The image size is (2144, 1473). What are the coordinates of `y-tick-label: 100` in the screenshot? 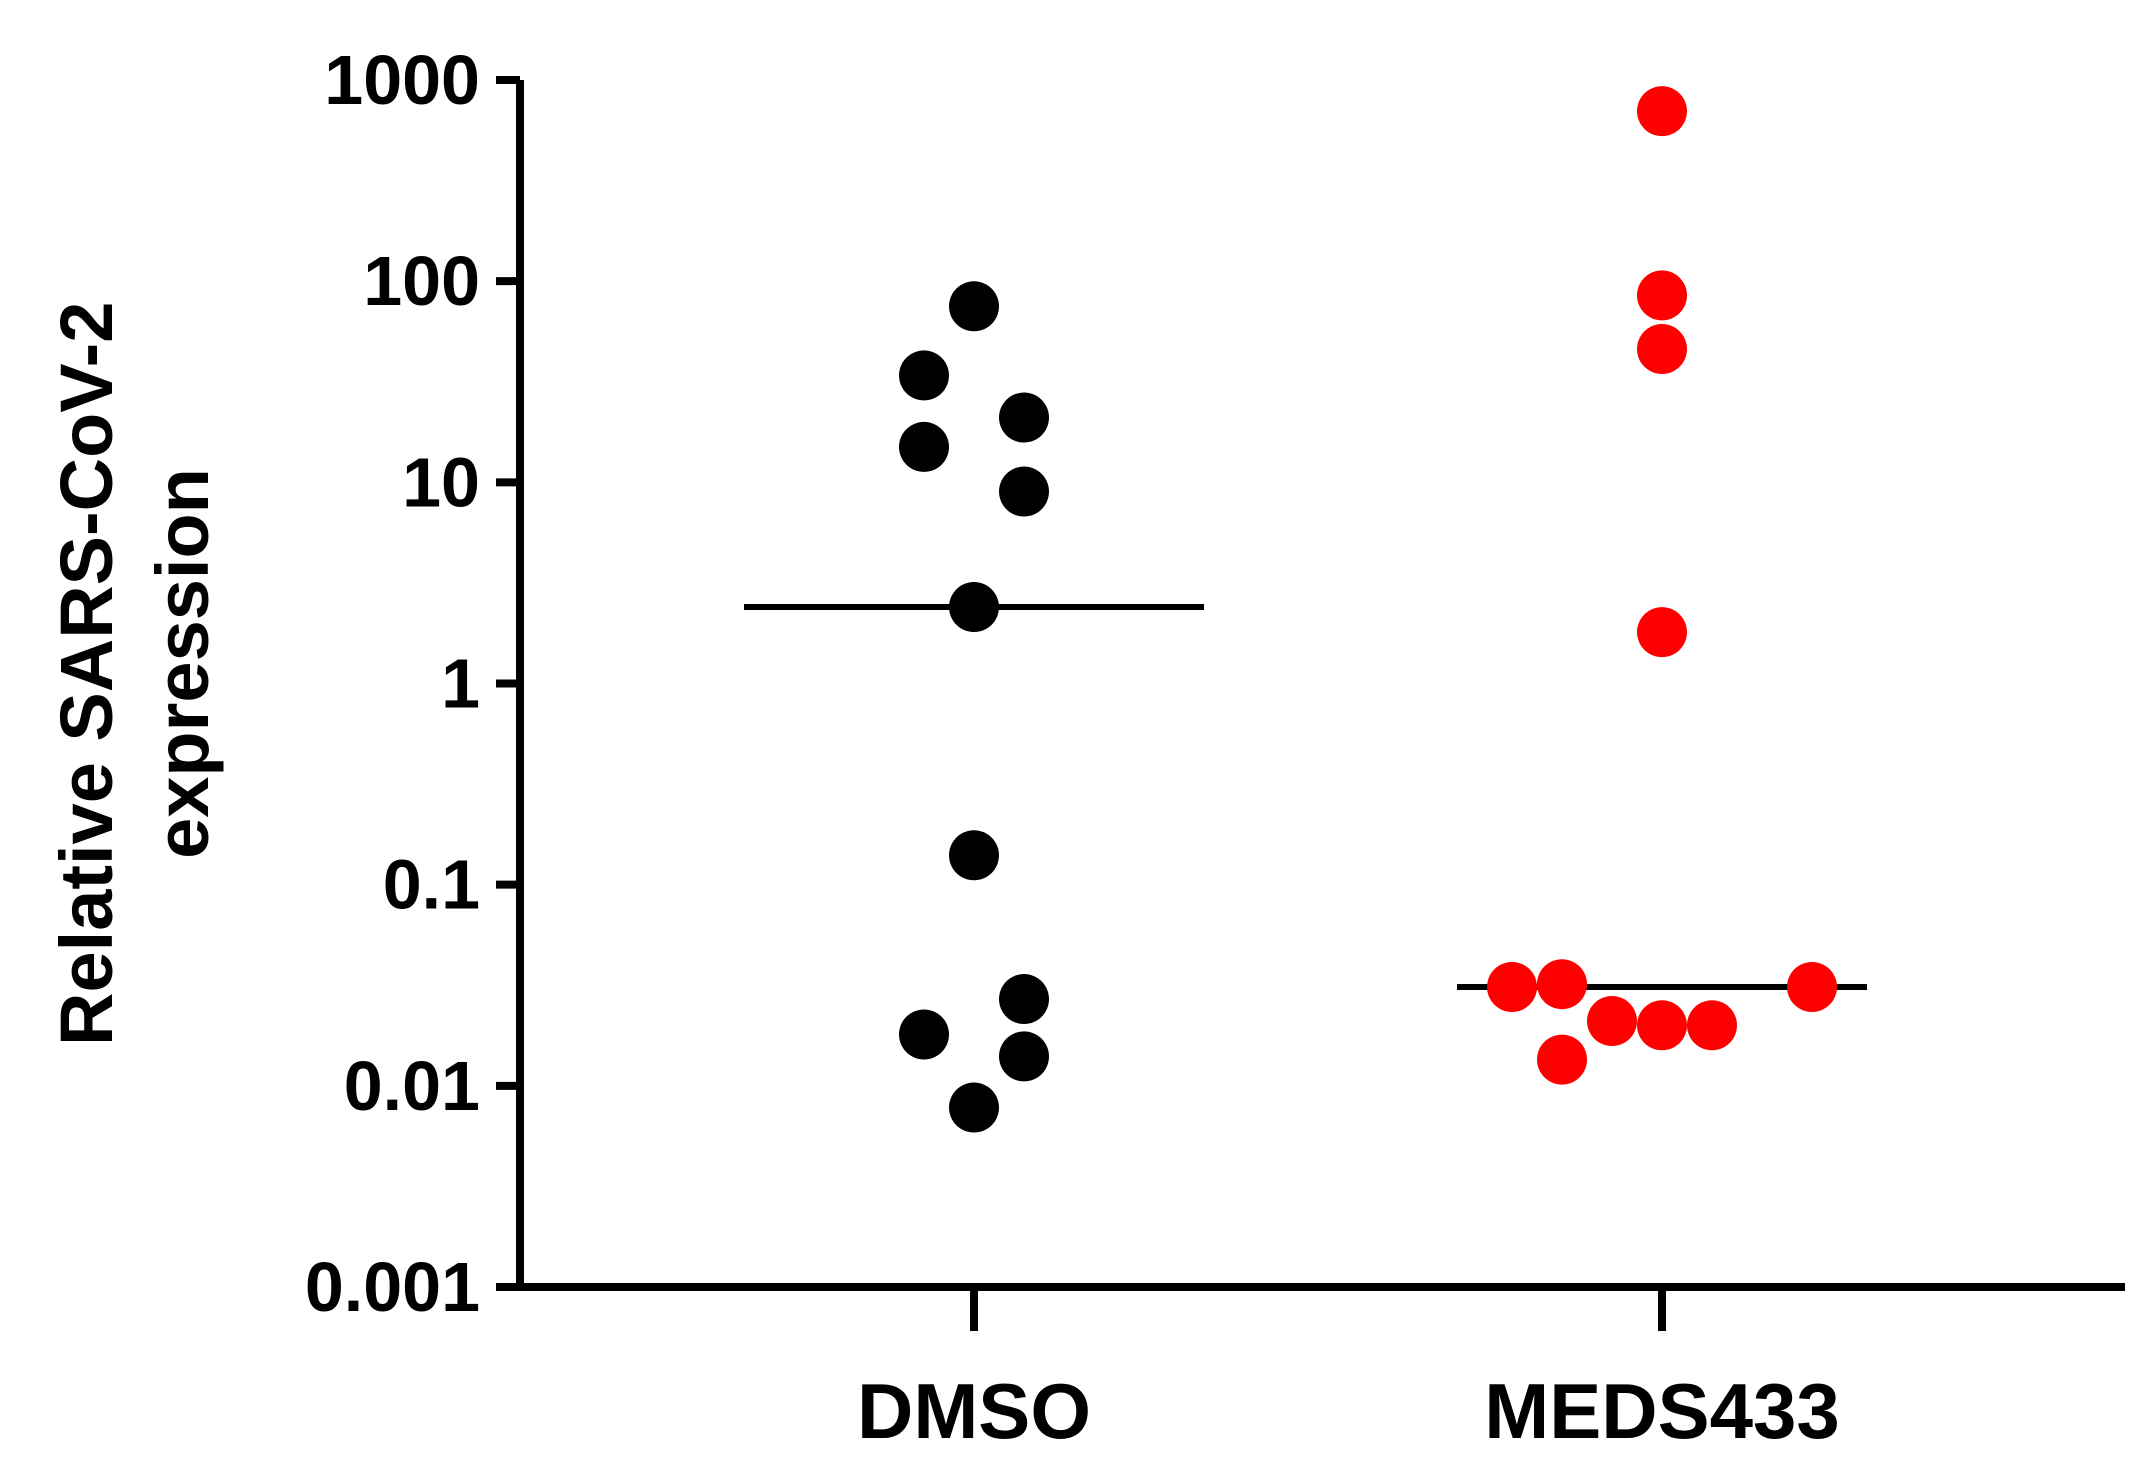 It's located at (421, 281).